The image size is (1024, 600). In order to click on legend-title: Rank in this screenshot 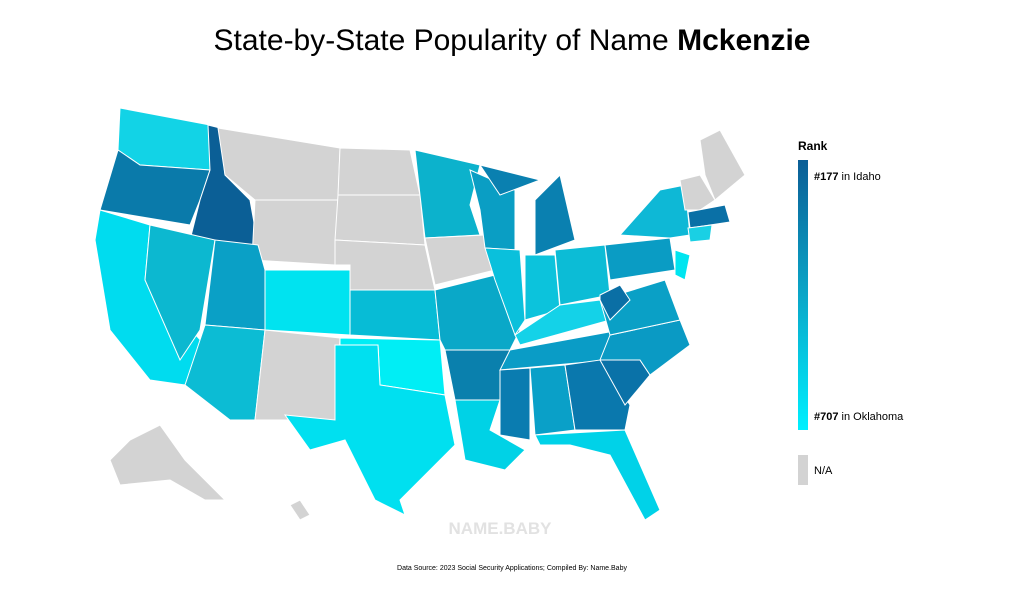, I will do `click(813, 146)`.